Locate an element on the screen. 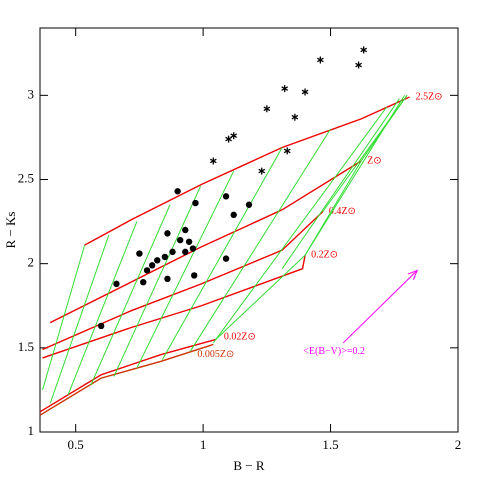 This screenshot has height=490, width=485. y-tick-label: 2.5 is located at coordinates (26, 177).